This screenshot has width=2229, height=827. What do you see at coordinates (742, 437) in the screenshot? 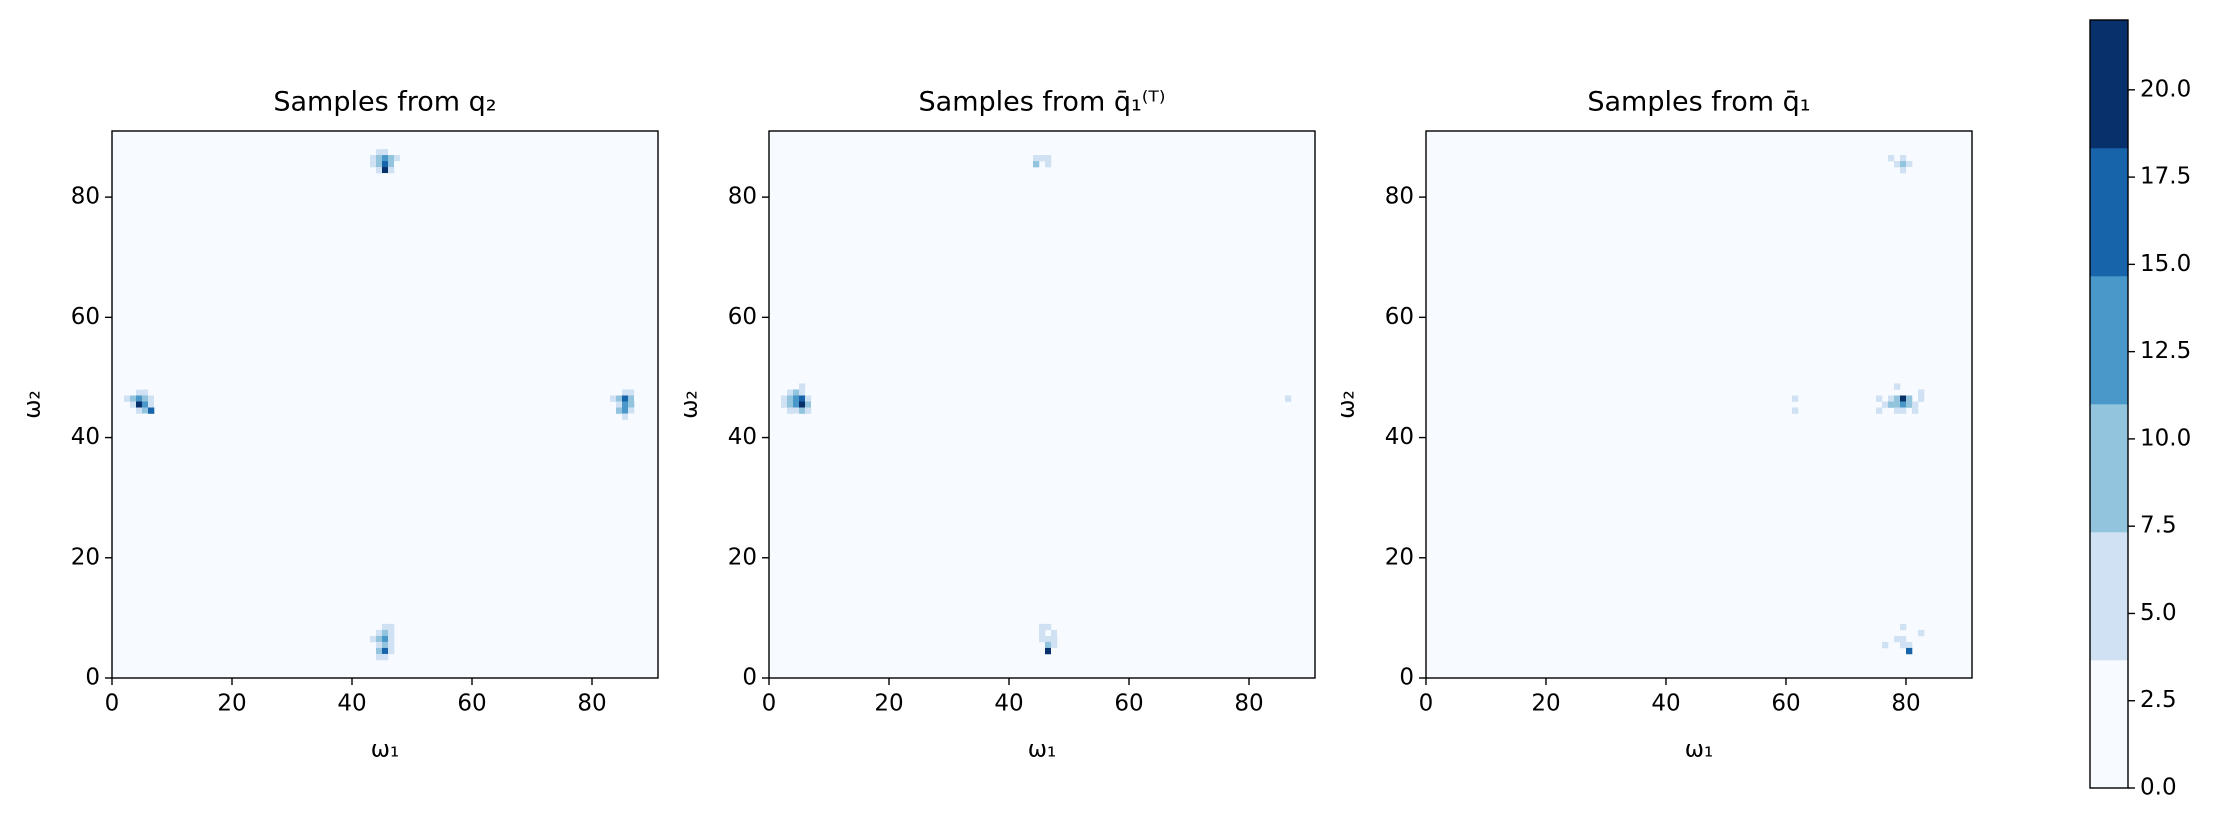
I see `y-tick-label: 40` at bounding box center [742, 437].